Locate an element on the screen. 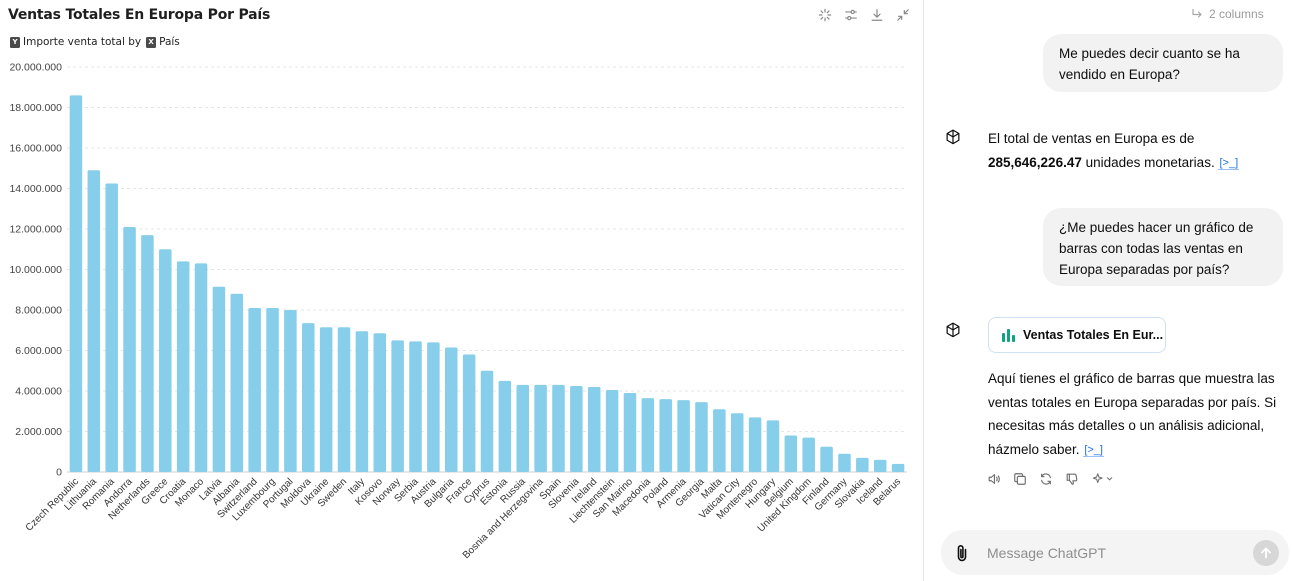  bar-estonia is located at coordinates (505, 426).